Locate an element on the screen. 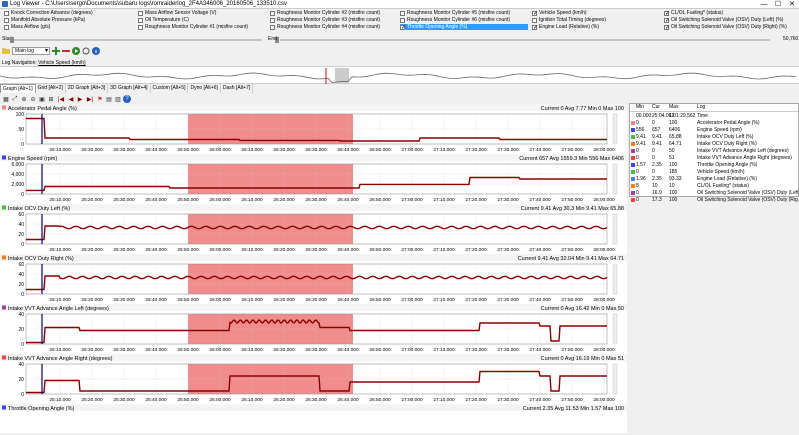 The height and width of the screenshot is (435, 799). minimize-button: — is located at coordinates (764, 4).